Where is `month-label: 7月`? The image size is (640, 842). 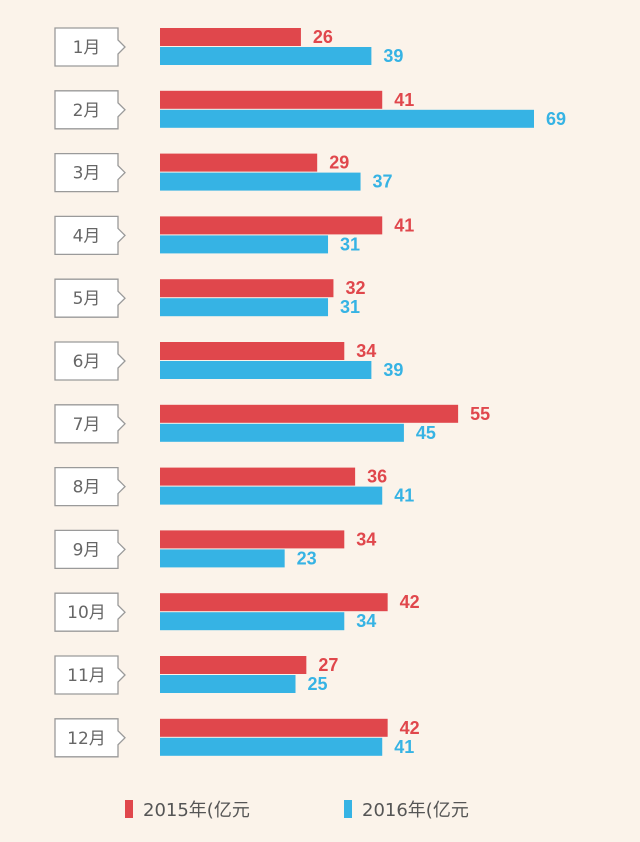
month-label: 7月 is located at coordinates (87, 425).